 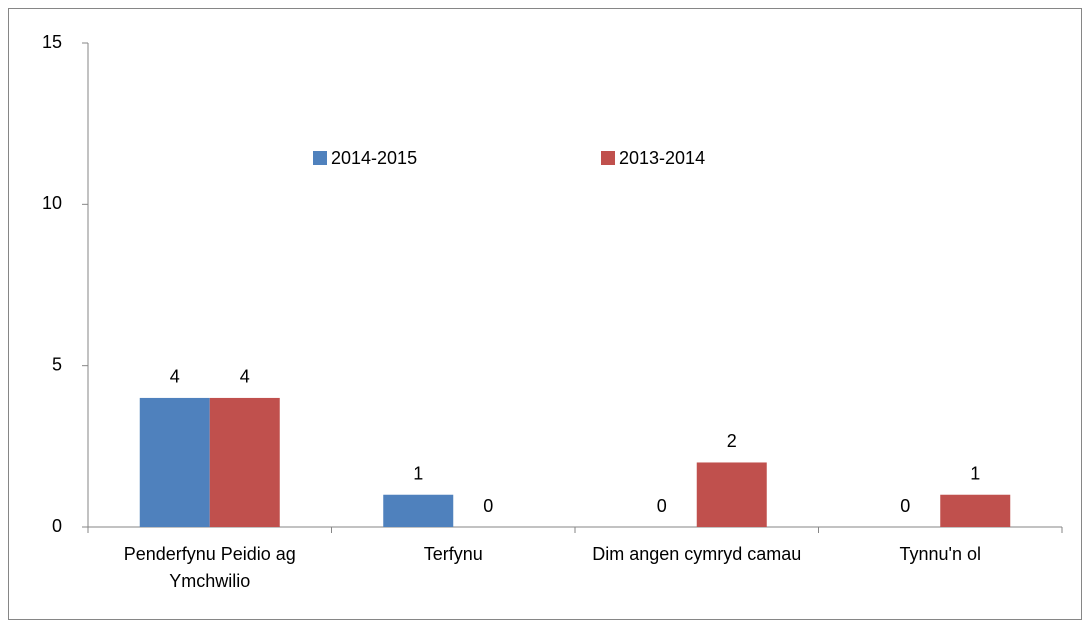 I want to click on x-tick-label-box: Tynnu'n ol, so click(x=940, y=554).